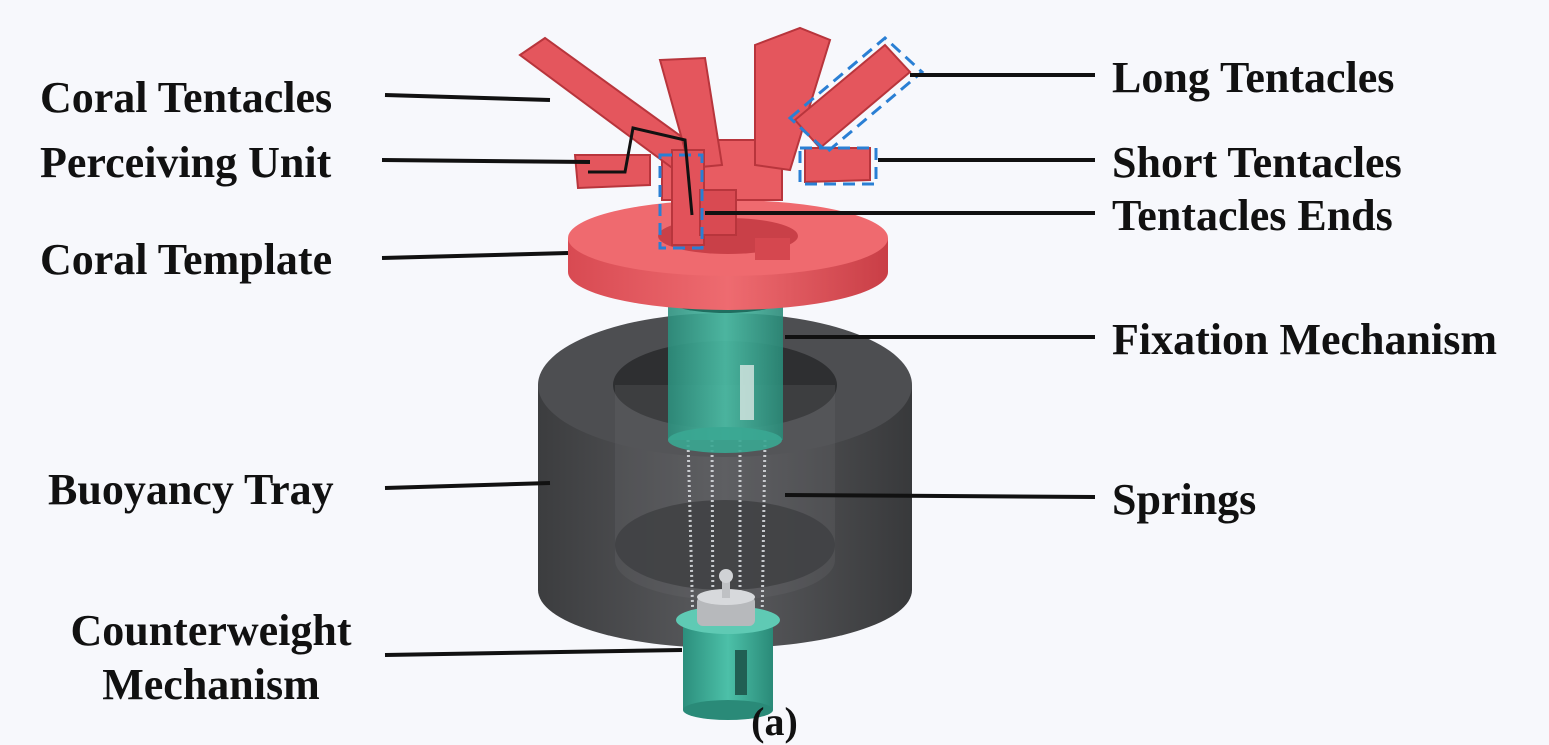 This screenshot has height=745, width=1549. I want to click on figure-caption: (a), so click(774, 721).